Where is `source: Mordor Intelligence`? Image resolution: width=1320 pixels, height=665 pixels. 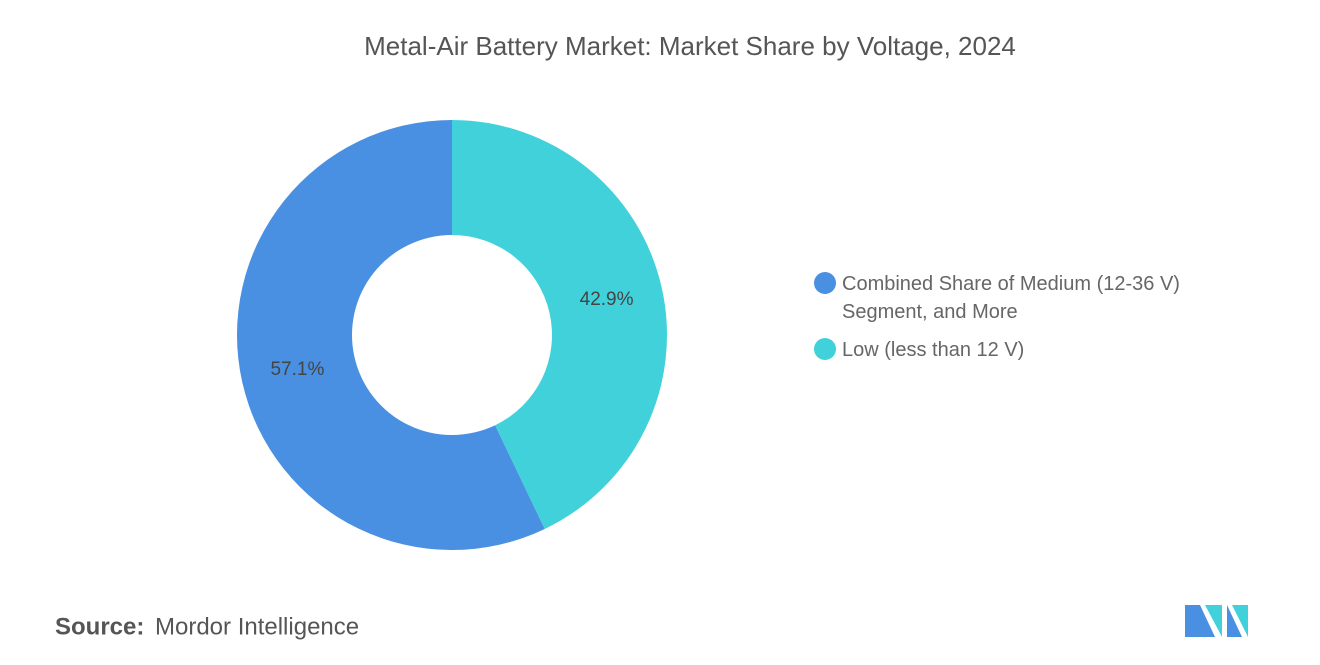 source: Mordor Intelligence is located at coordinates (257, 626).